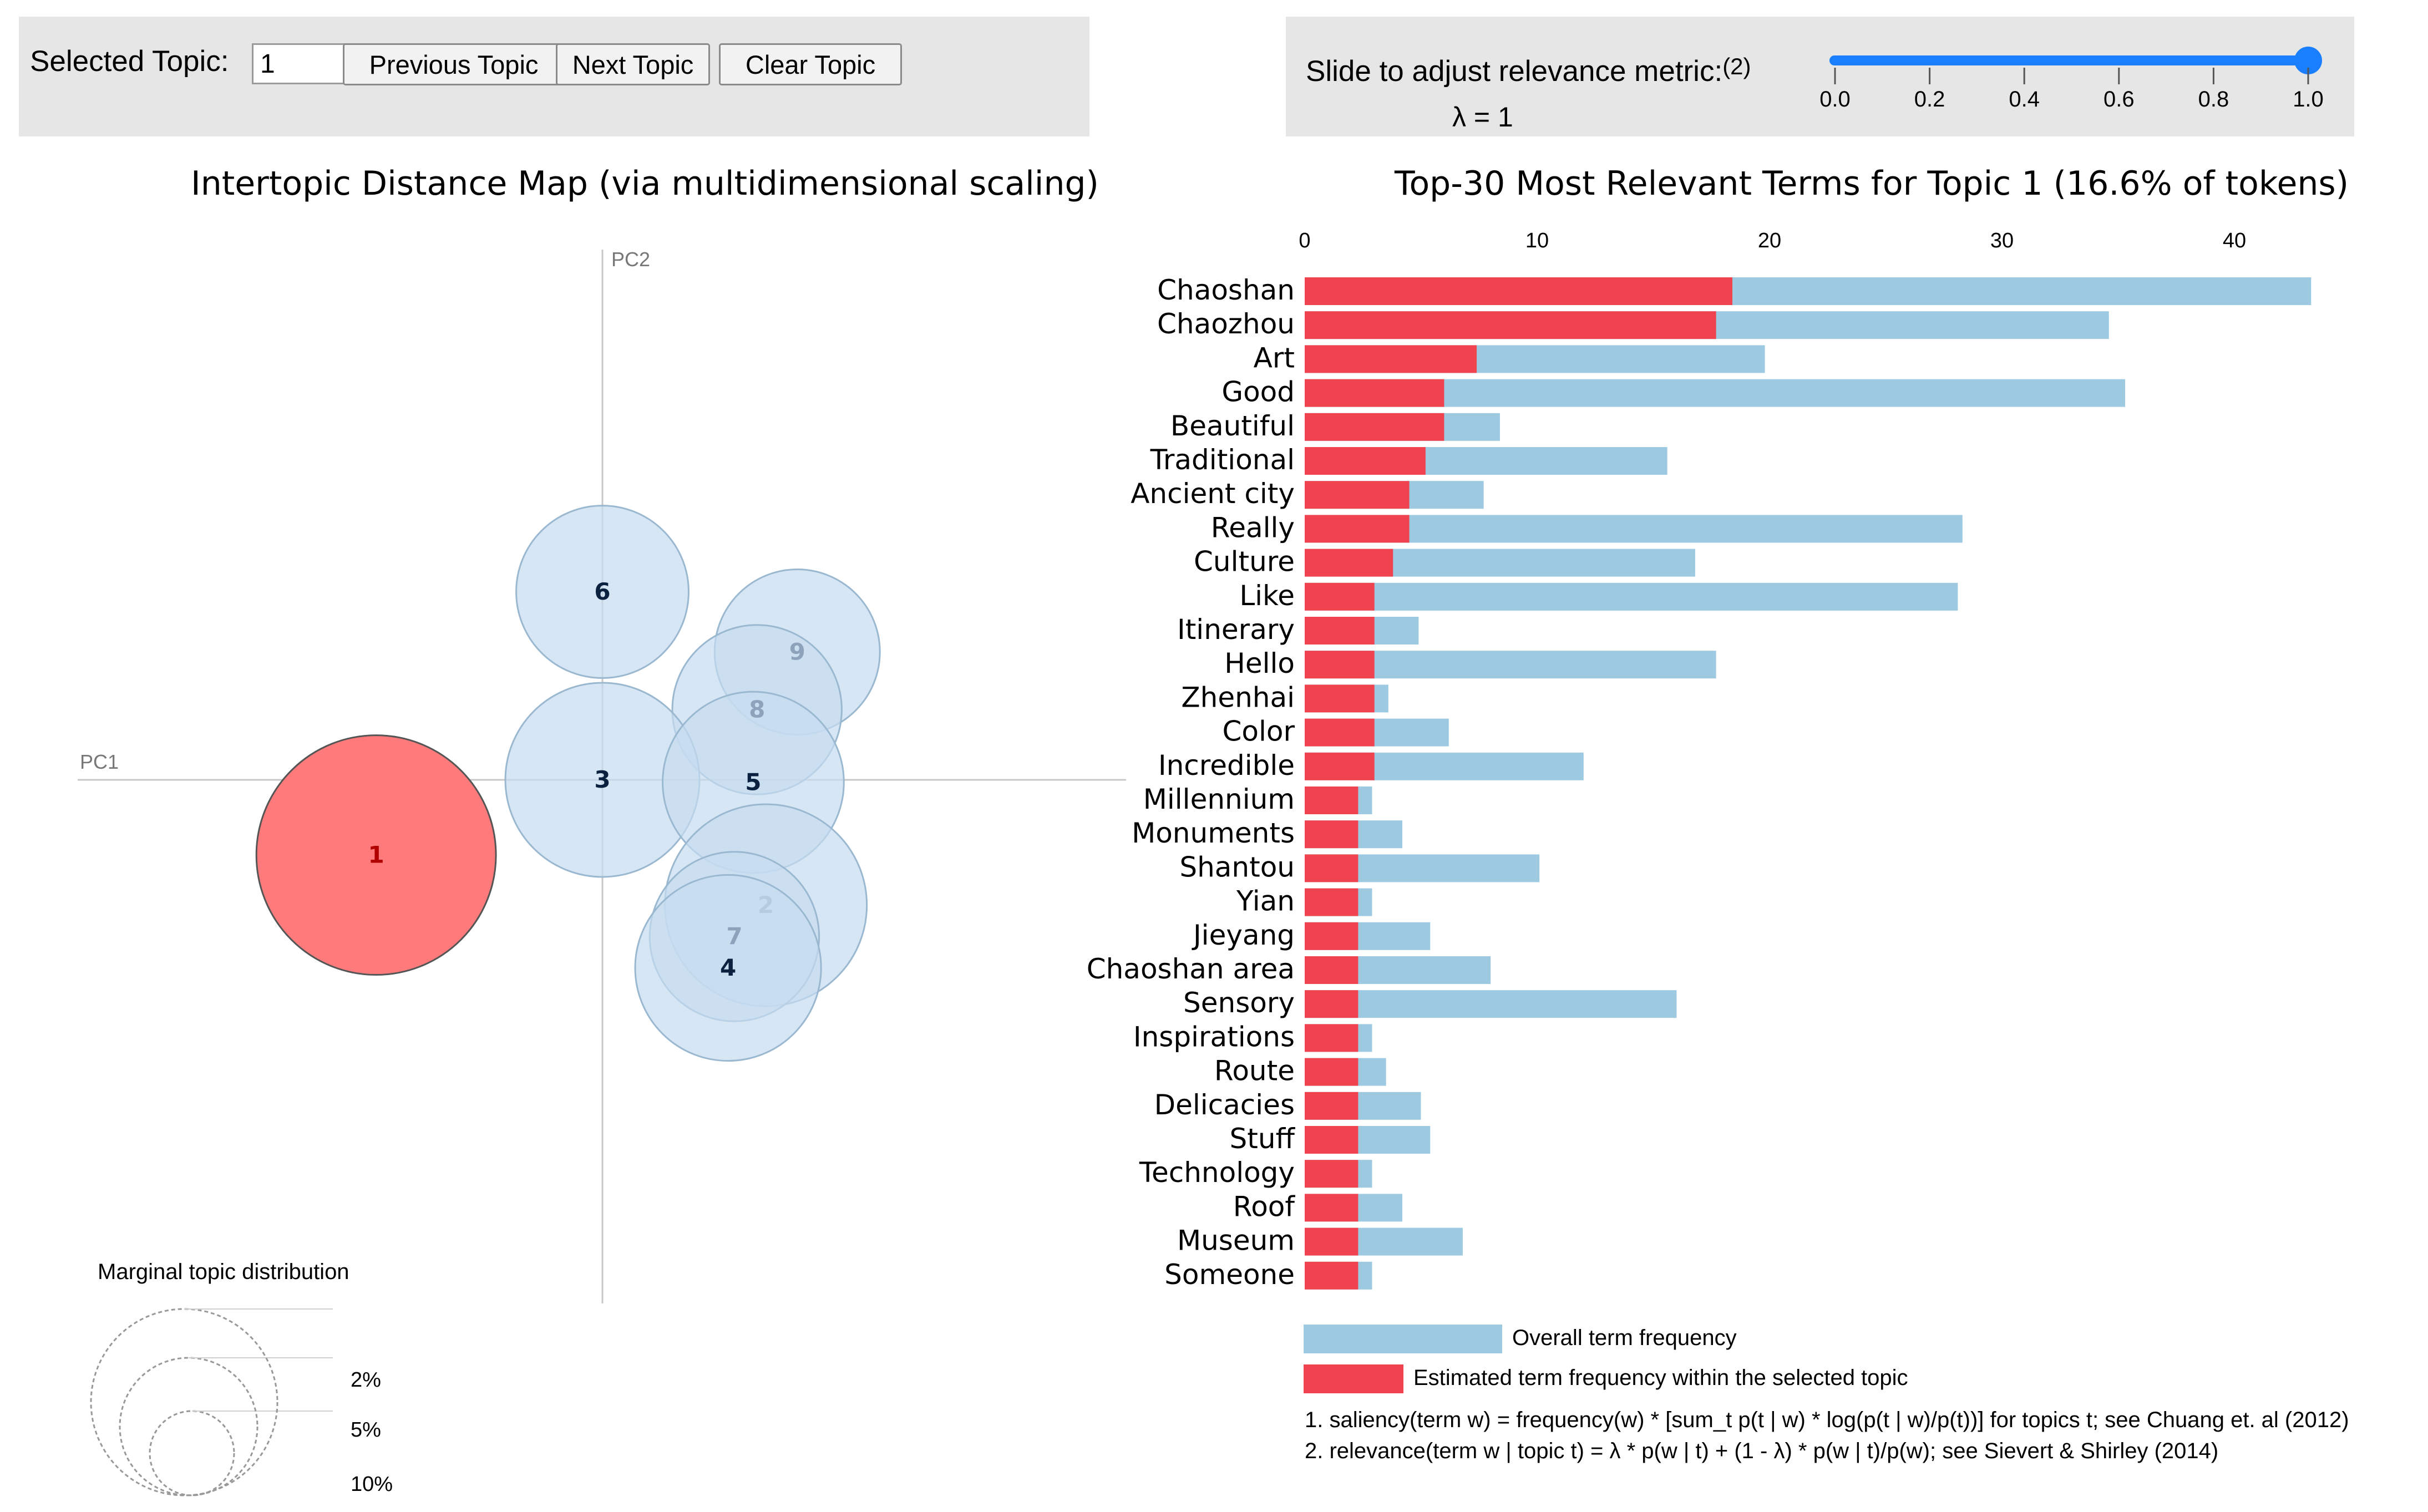 This screenshot has height=1512, width=2428. I want to click on relevance-label-text: Slide to adjust relevance metric:, so click(1514, 72).